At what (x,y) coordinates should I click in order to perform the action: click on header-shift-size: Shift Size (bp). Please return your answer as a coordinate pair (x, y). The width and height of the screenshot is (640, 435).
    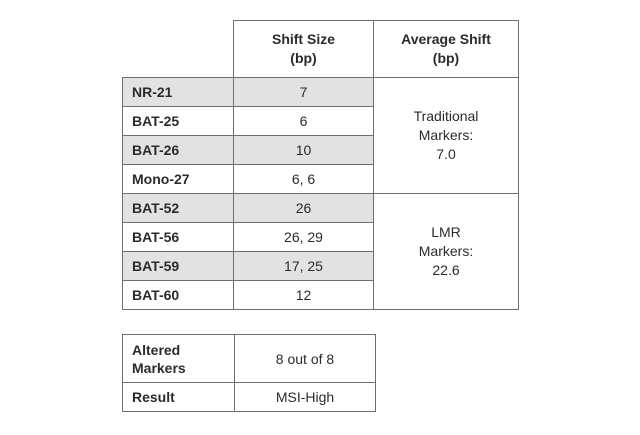
    Looking at the image, I should click on (303, 49).